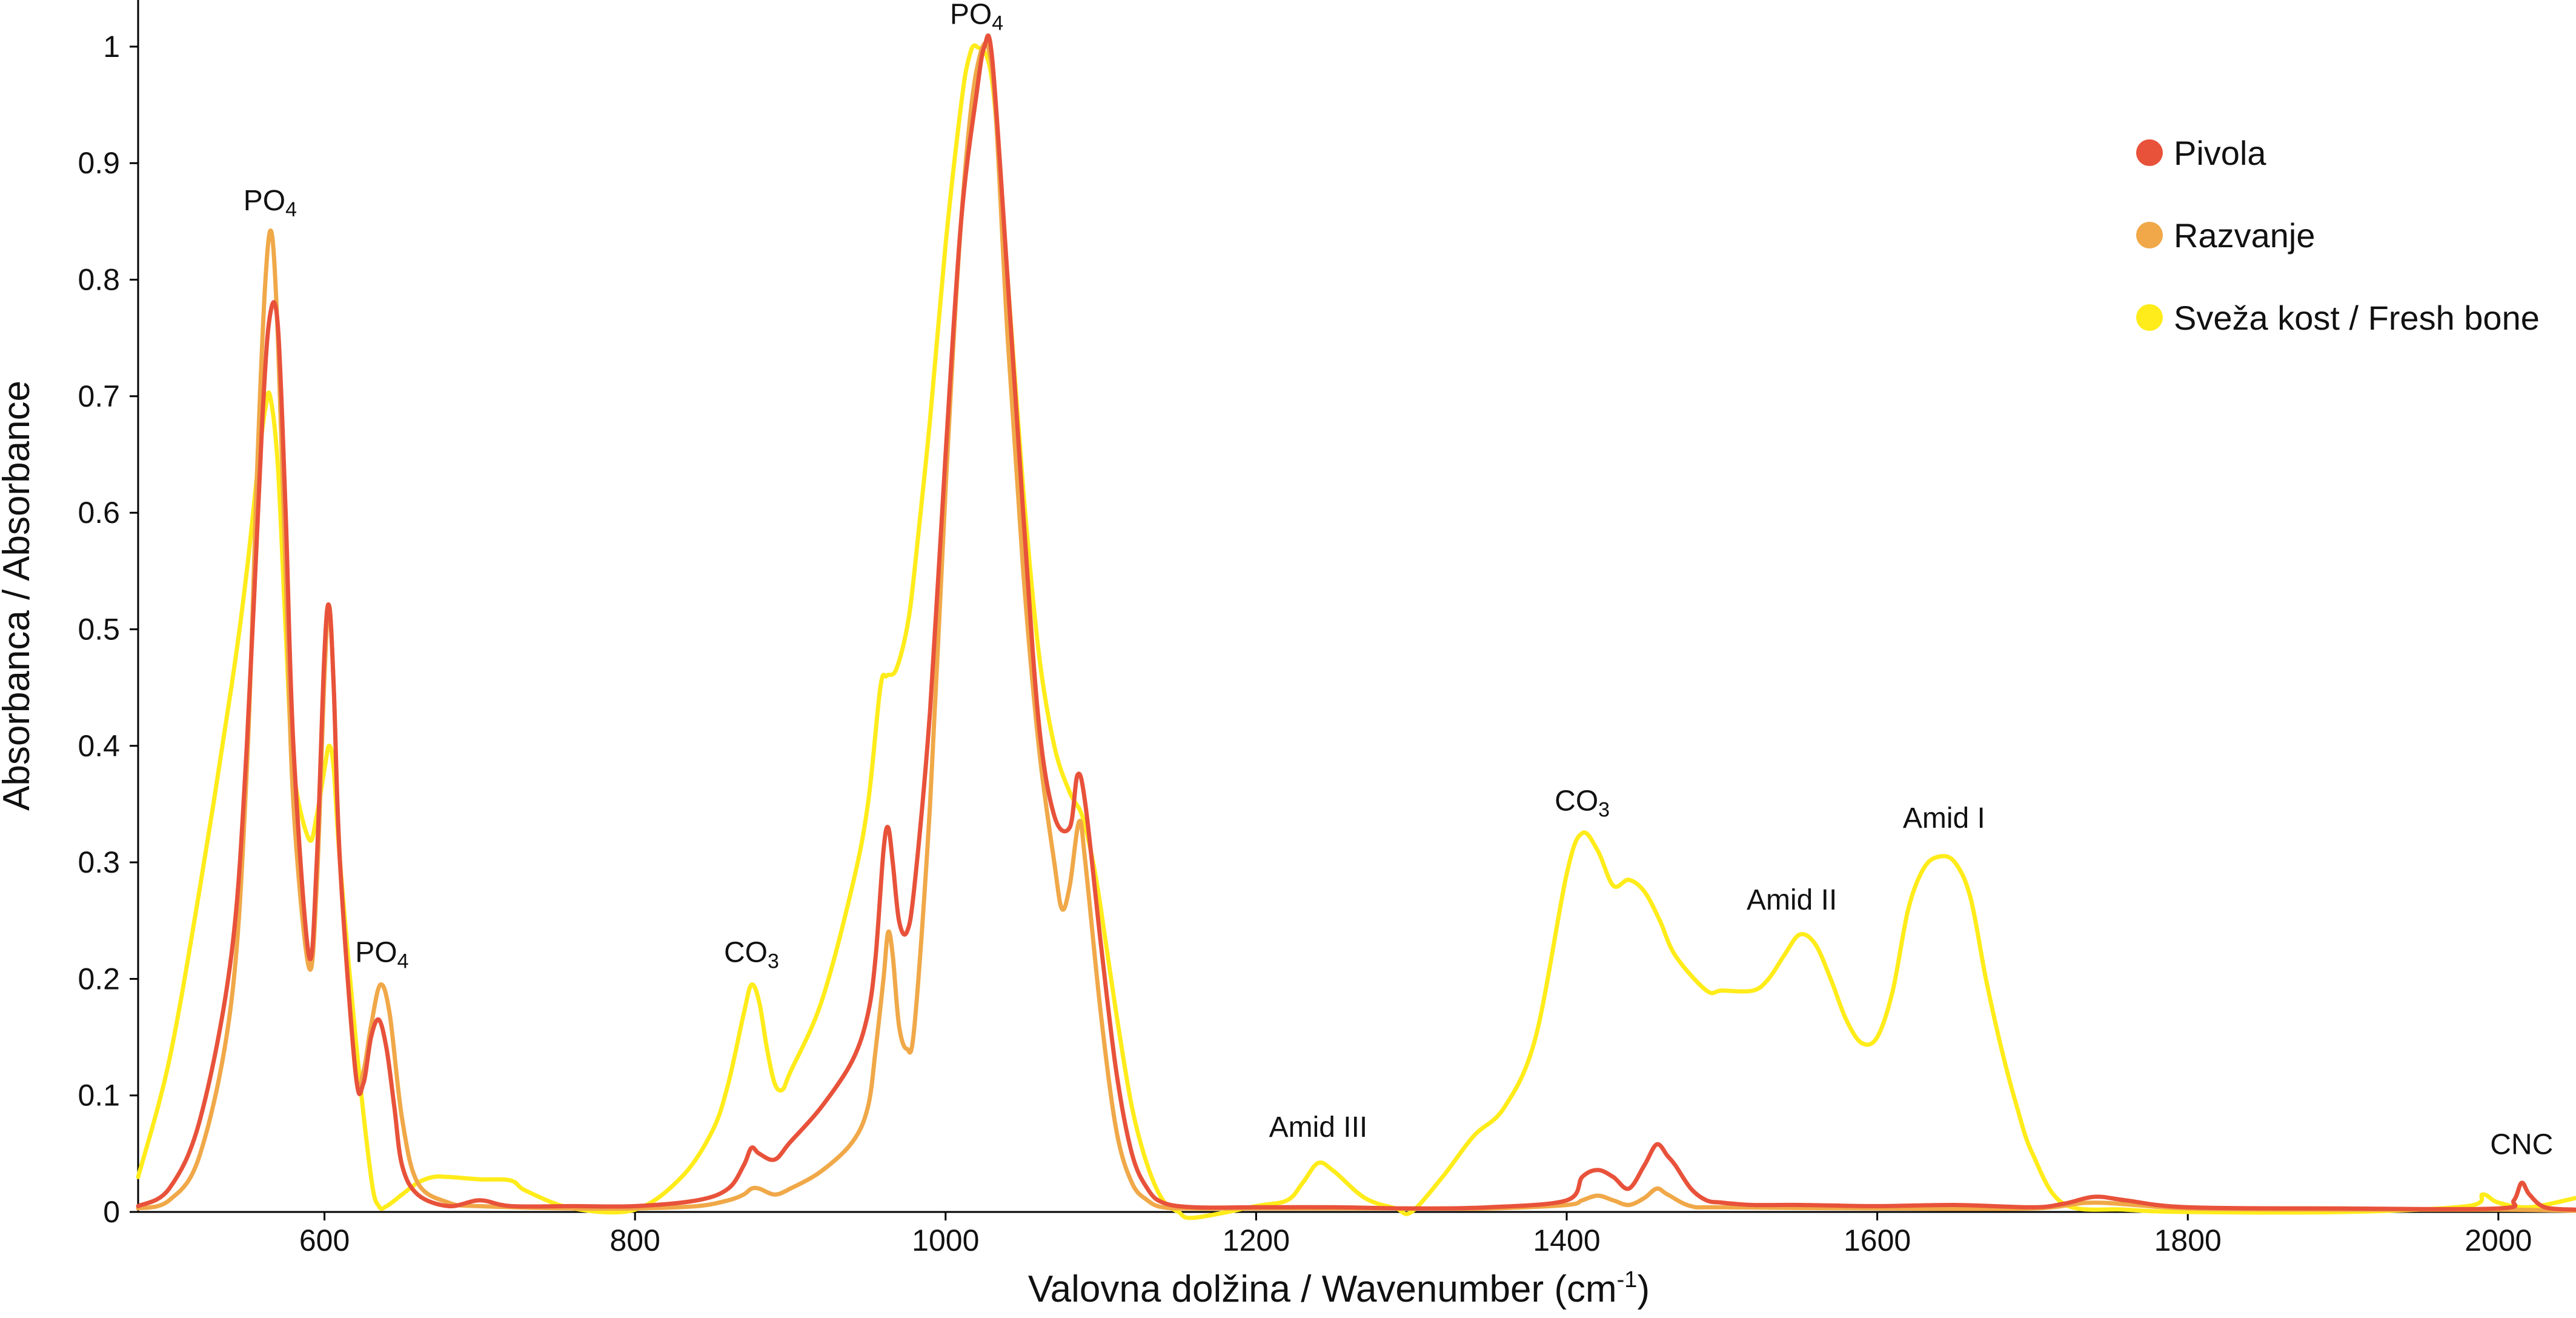 The height and width of the screenshot is (1318, 2576). I want to click on x-tick-label: 600, so click(324, 1240).